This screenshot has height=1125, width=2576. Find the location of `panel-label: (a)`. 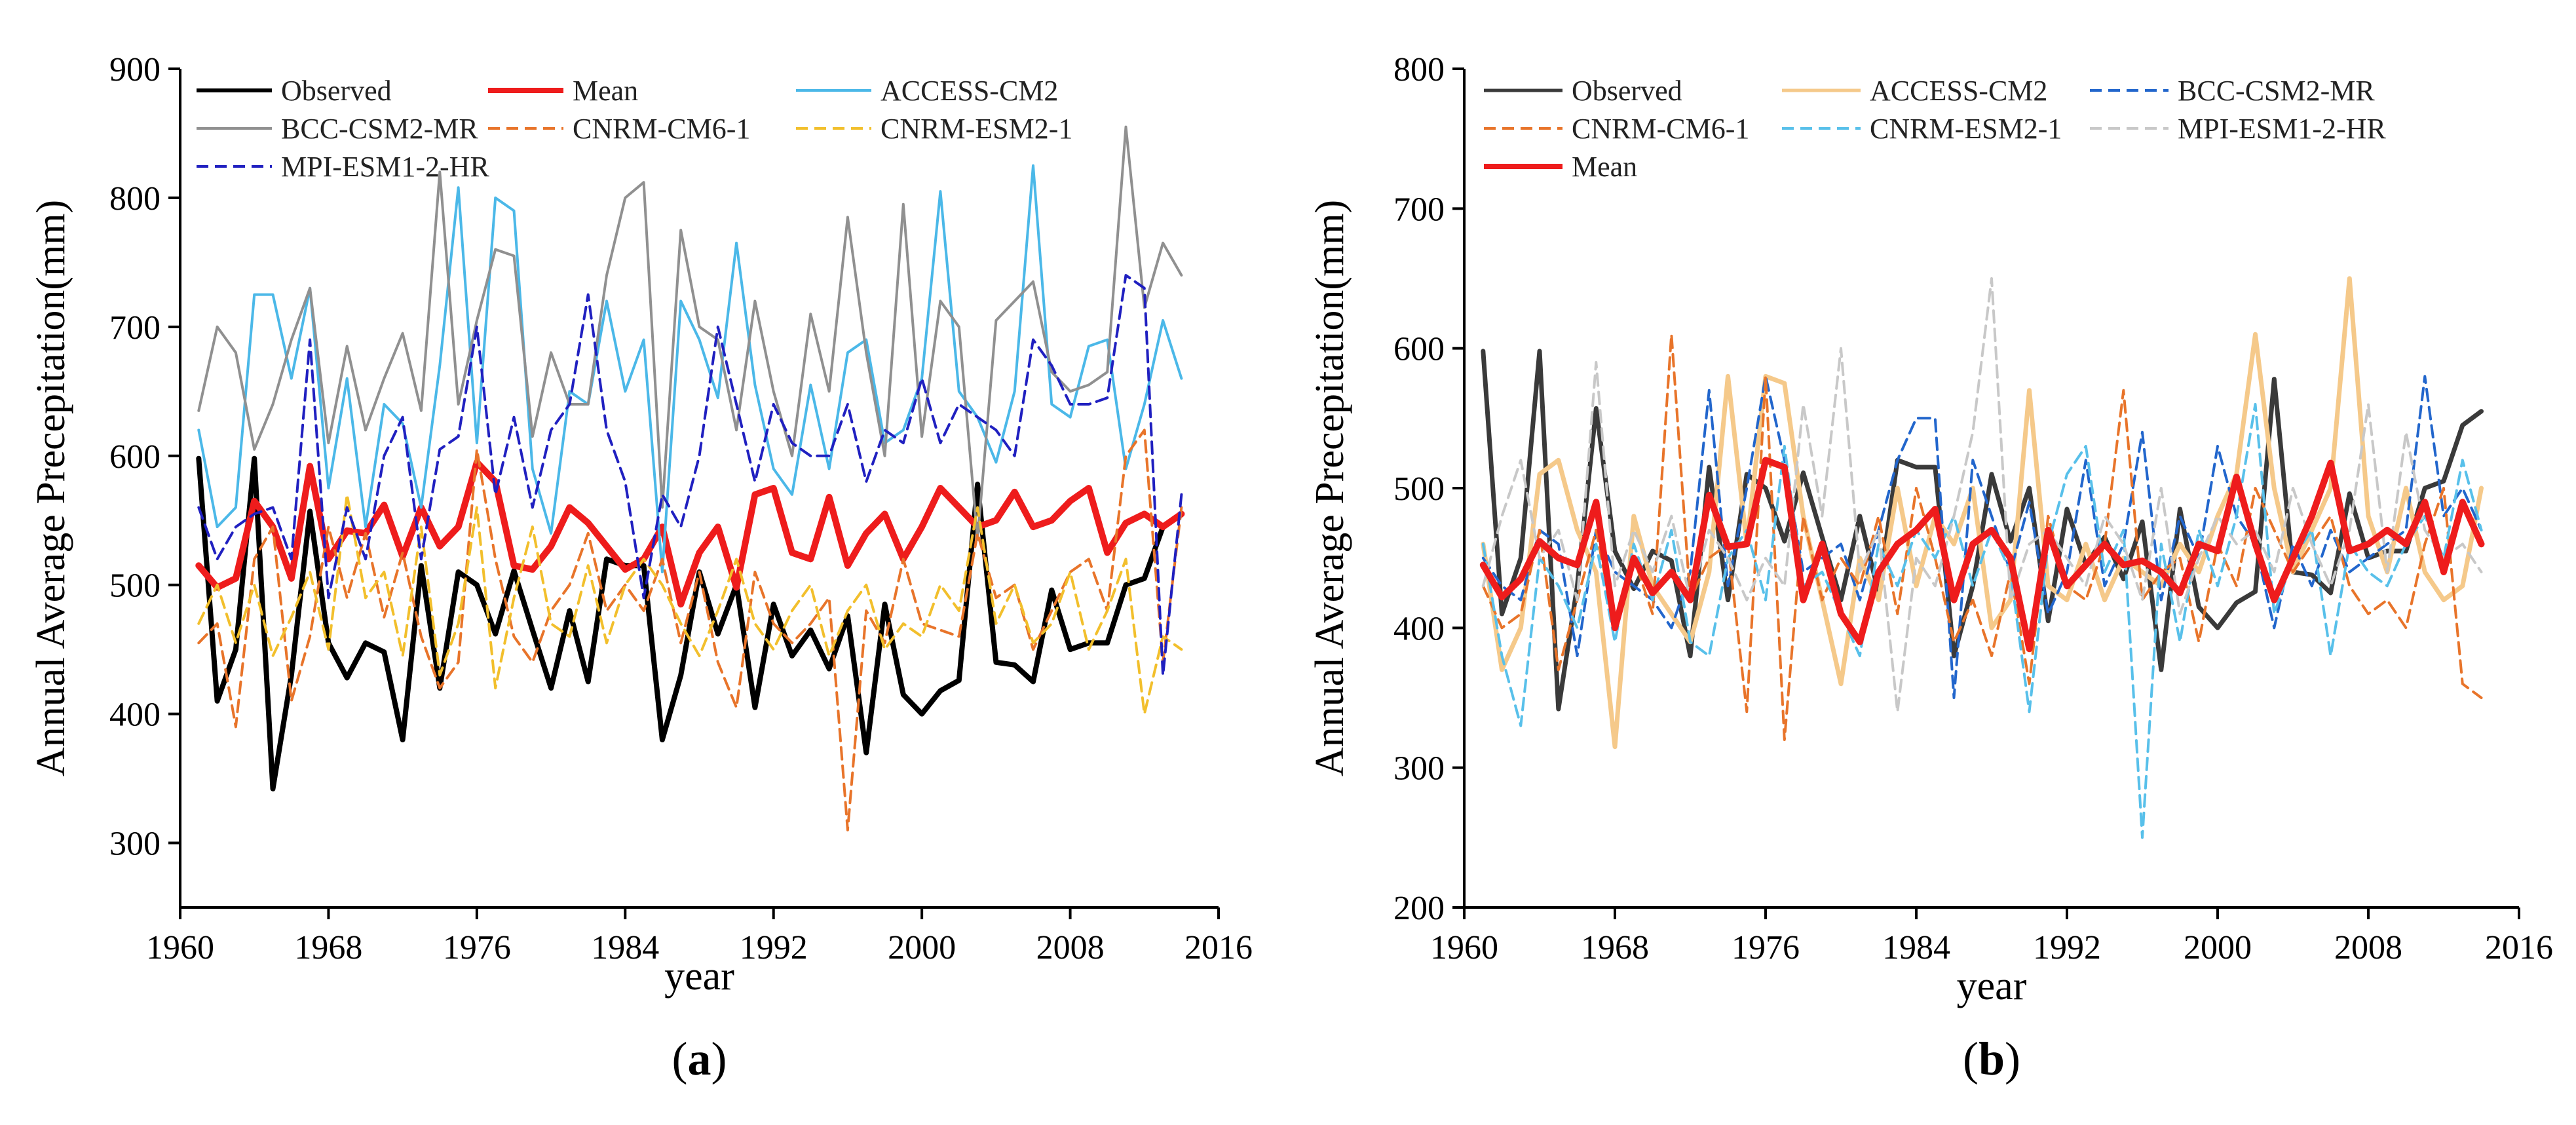

panel-label: (a) is located at coordinates (699, 1059).